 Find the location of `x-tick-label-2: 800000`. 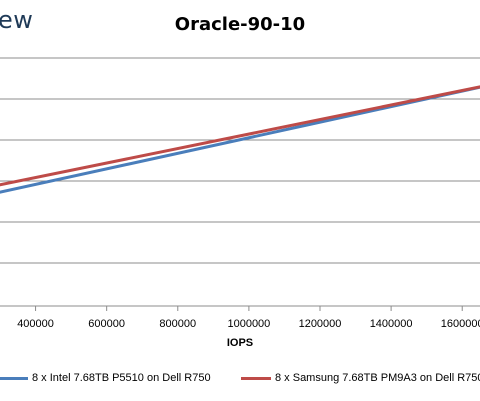

x-tick-label-2: 800000 is located at coordinates (177, 324).